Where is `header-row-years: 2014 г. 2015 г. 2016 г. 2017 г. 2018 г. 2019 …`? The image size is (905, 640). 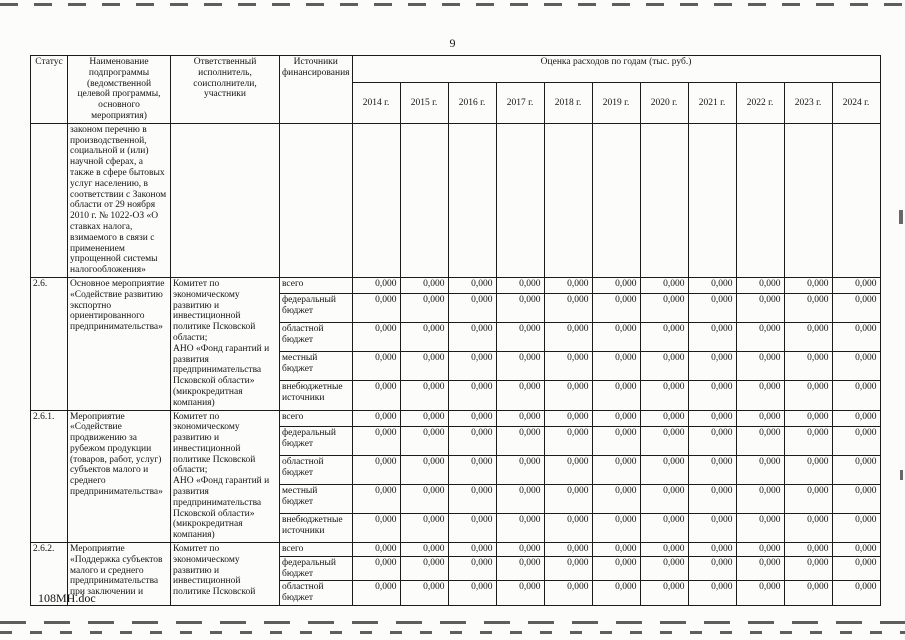
header-row-years: 2014 г. 2015 г. 2016 г. 2017 г. 2018 г. 2019 … is located at coordinates (456, 103).